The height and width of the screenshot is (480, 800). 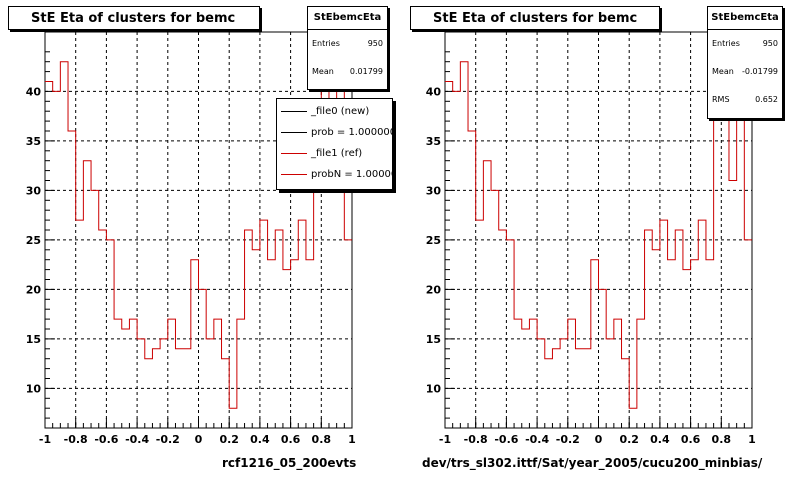 I want to click on legend-entry-prob: prob = 1.000000, so click(x=334, y=132).